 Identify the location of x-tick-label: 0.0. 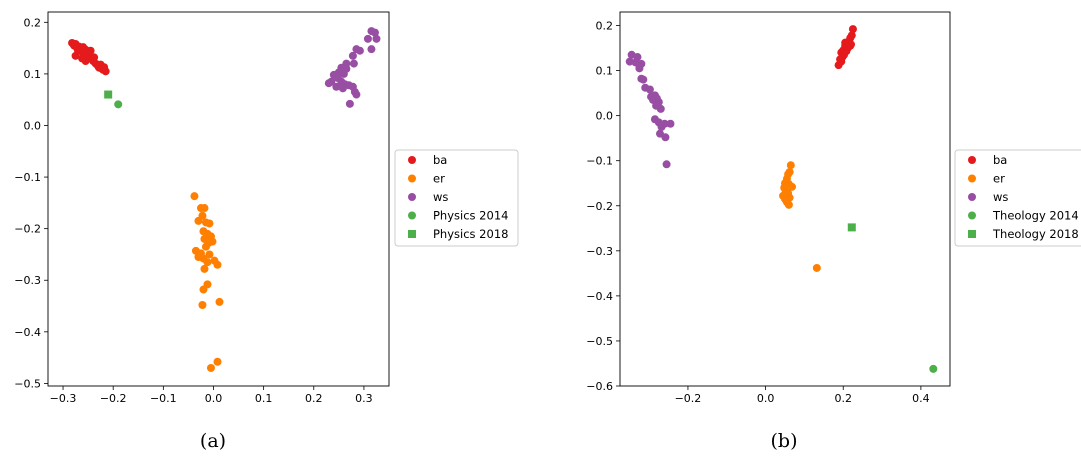
(766, 398).